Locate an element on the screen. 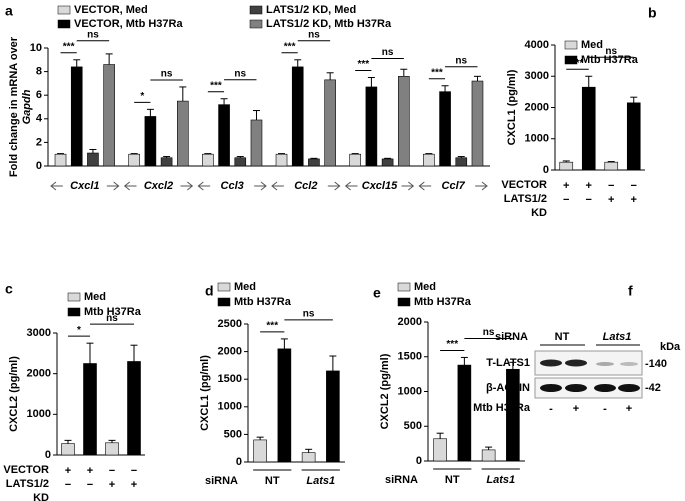 The image size is (685, 501). y-tick-label: 500 is located at coordinates (233, 434).